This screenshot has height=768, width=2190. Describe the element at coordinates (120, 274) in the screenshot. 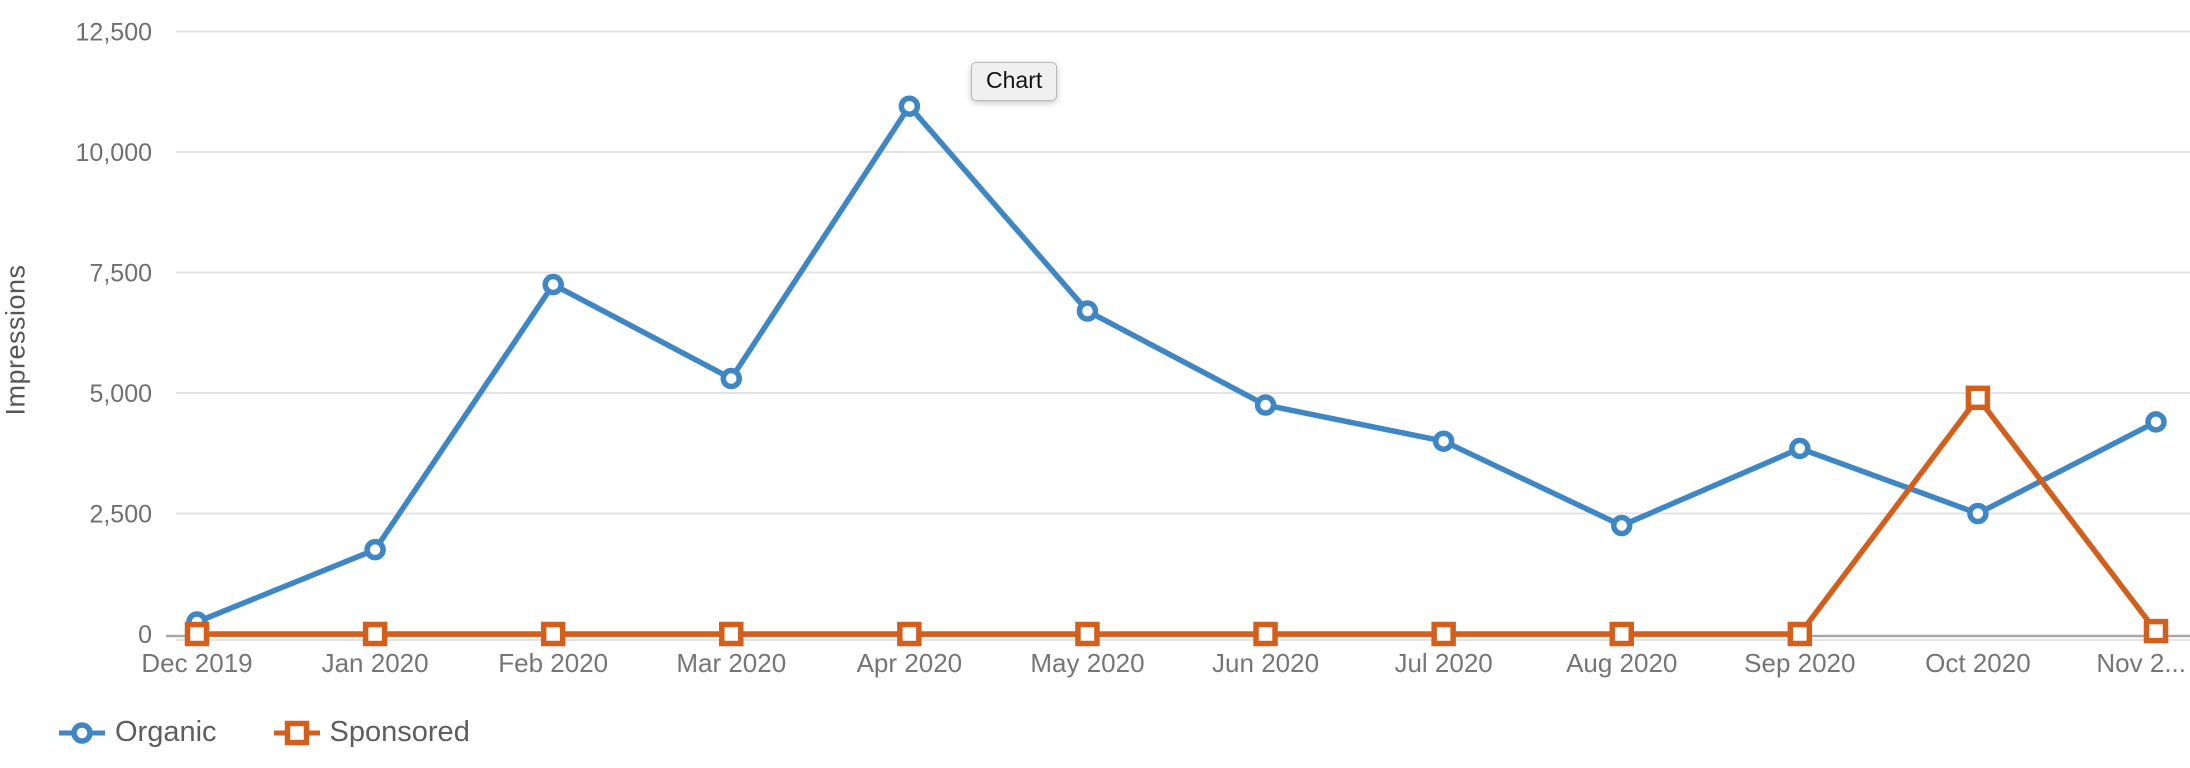

I see `y-tick-label: 7,500` at that location.